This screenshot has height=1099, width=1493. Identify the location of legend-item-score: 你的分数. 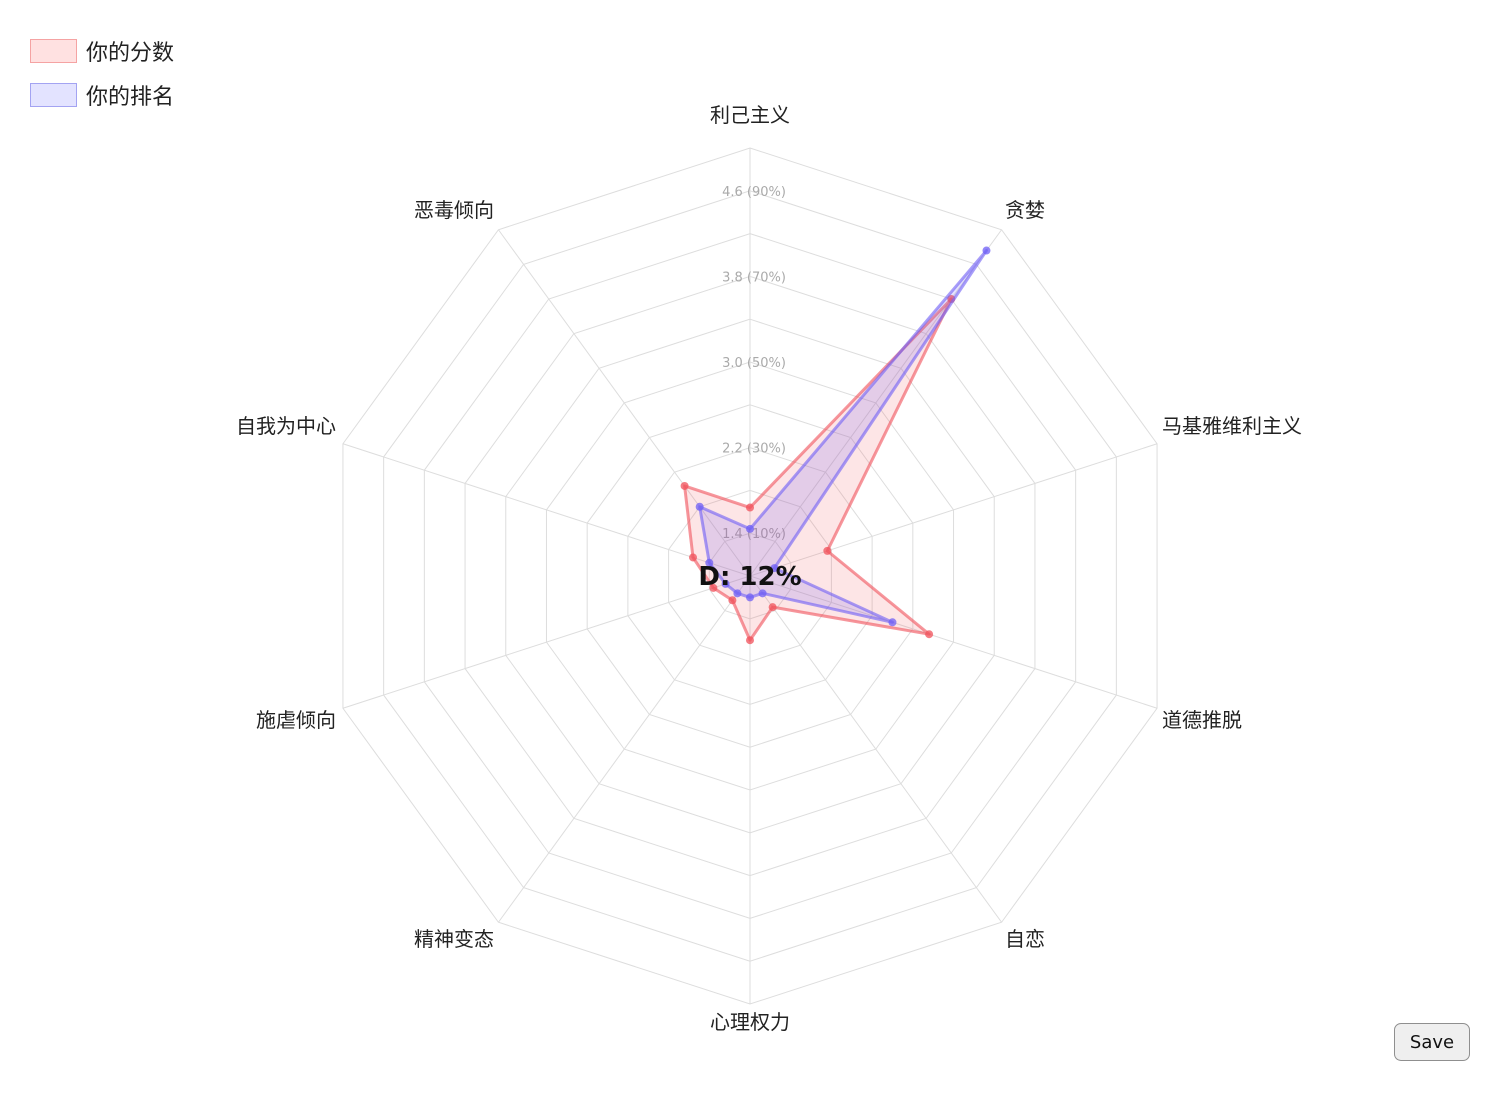
(102, 51).